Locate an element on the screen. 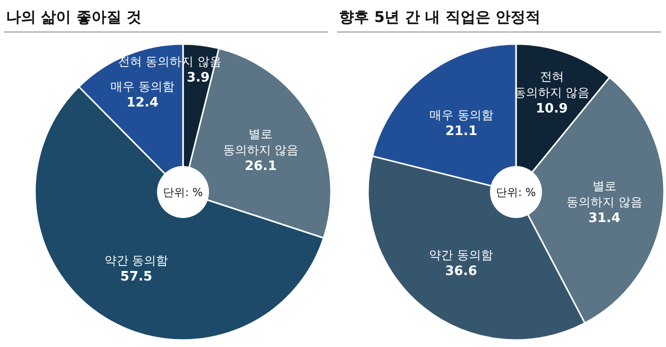 The width and height of the screenshot is (666, 347). data-label: 21.1 is located at coordinates (461, 132).